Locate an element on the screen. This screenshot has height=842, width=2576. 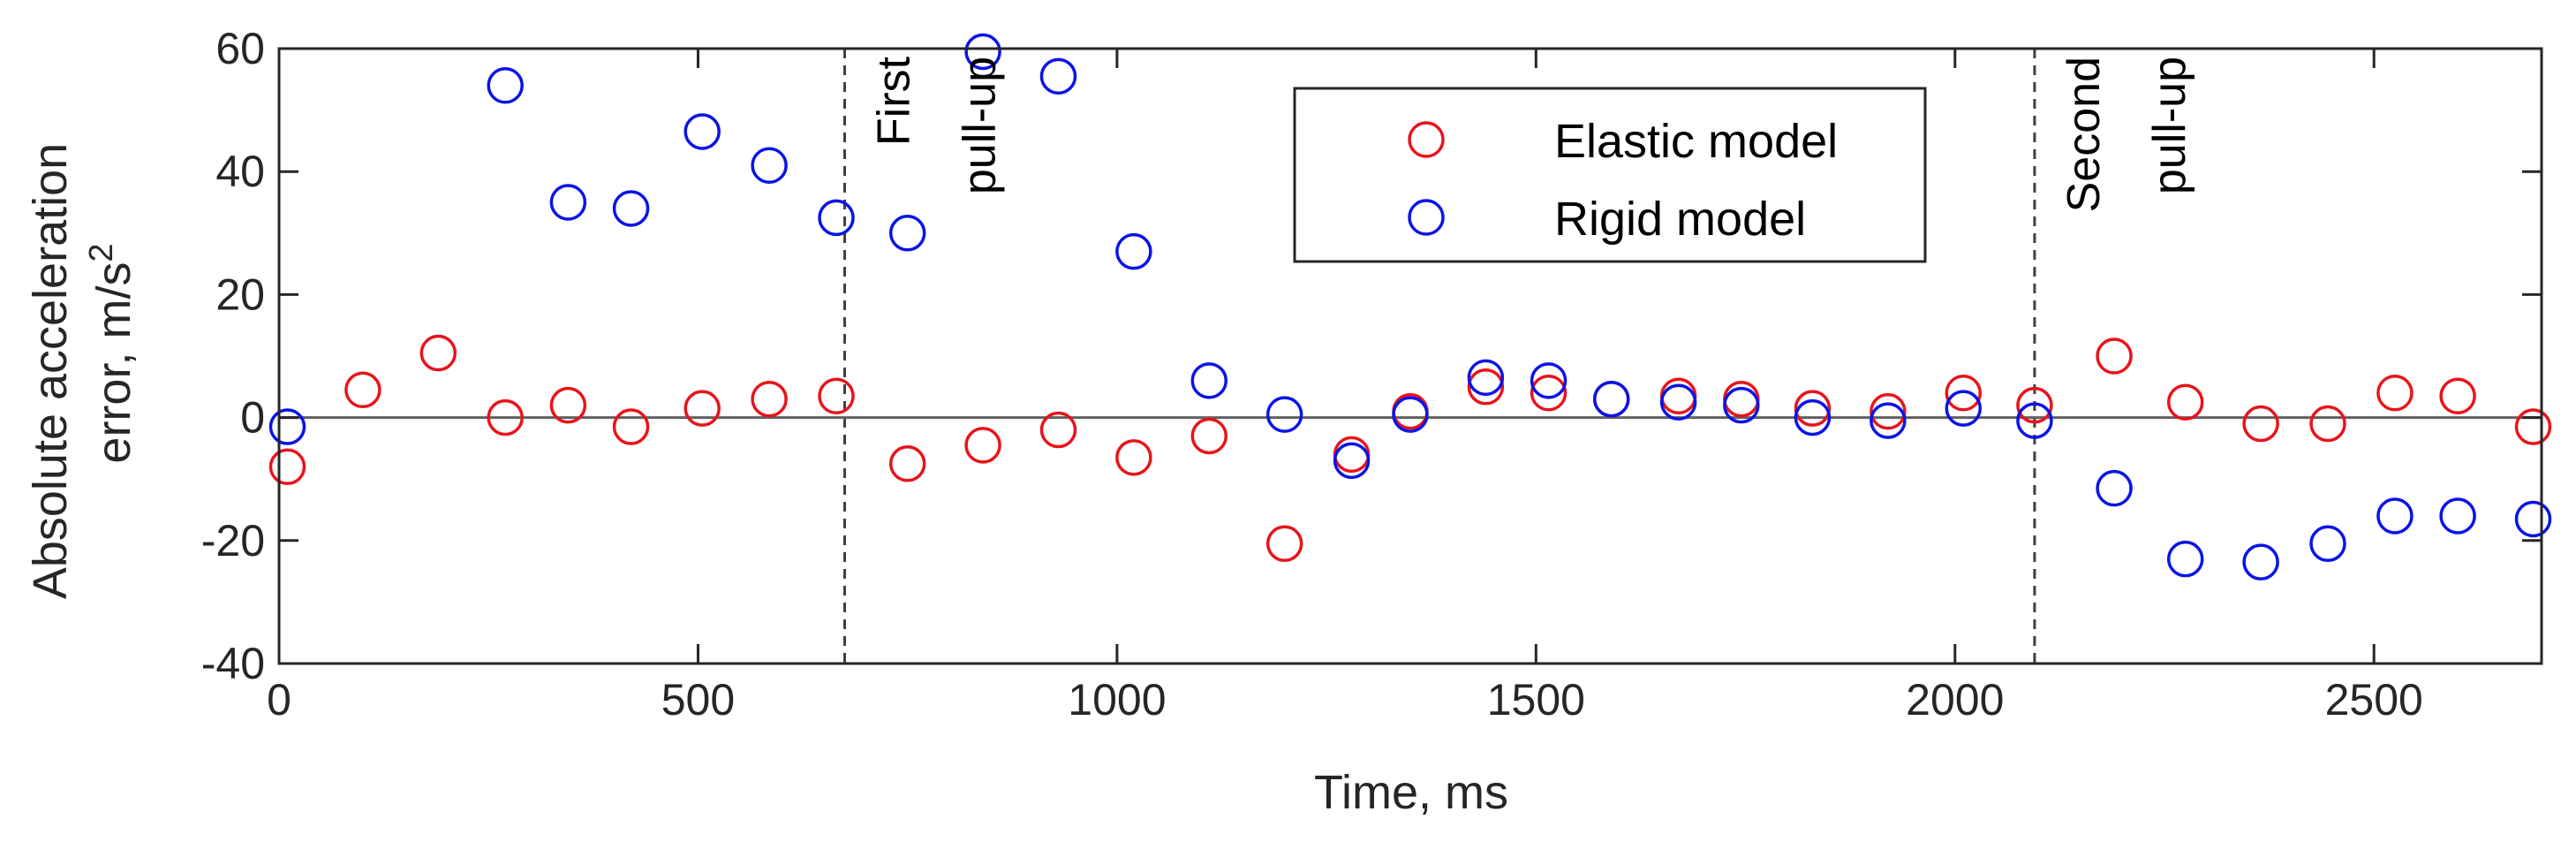
legend: Elastic model Rigid model is located at coordinates (1610, 175).